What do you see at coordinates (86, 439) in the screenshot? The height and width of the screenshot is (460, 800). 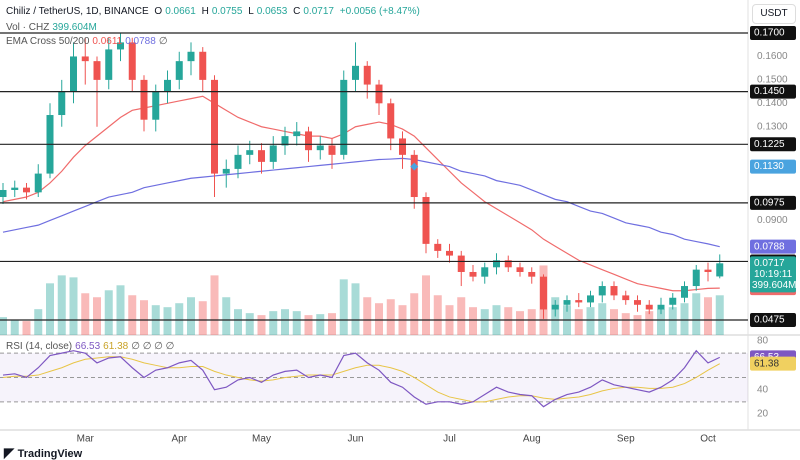 I see `x-tick-label: Mar` at bounding box center [86, 439].